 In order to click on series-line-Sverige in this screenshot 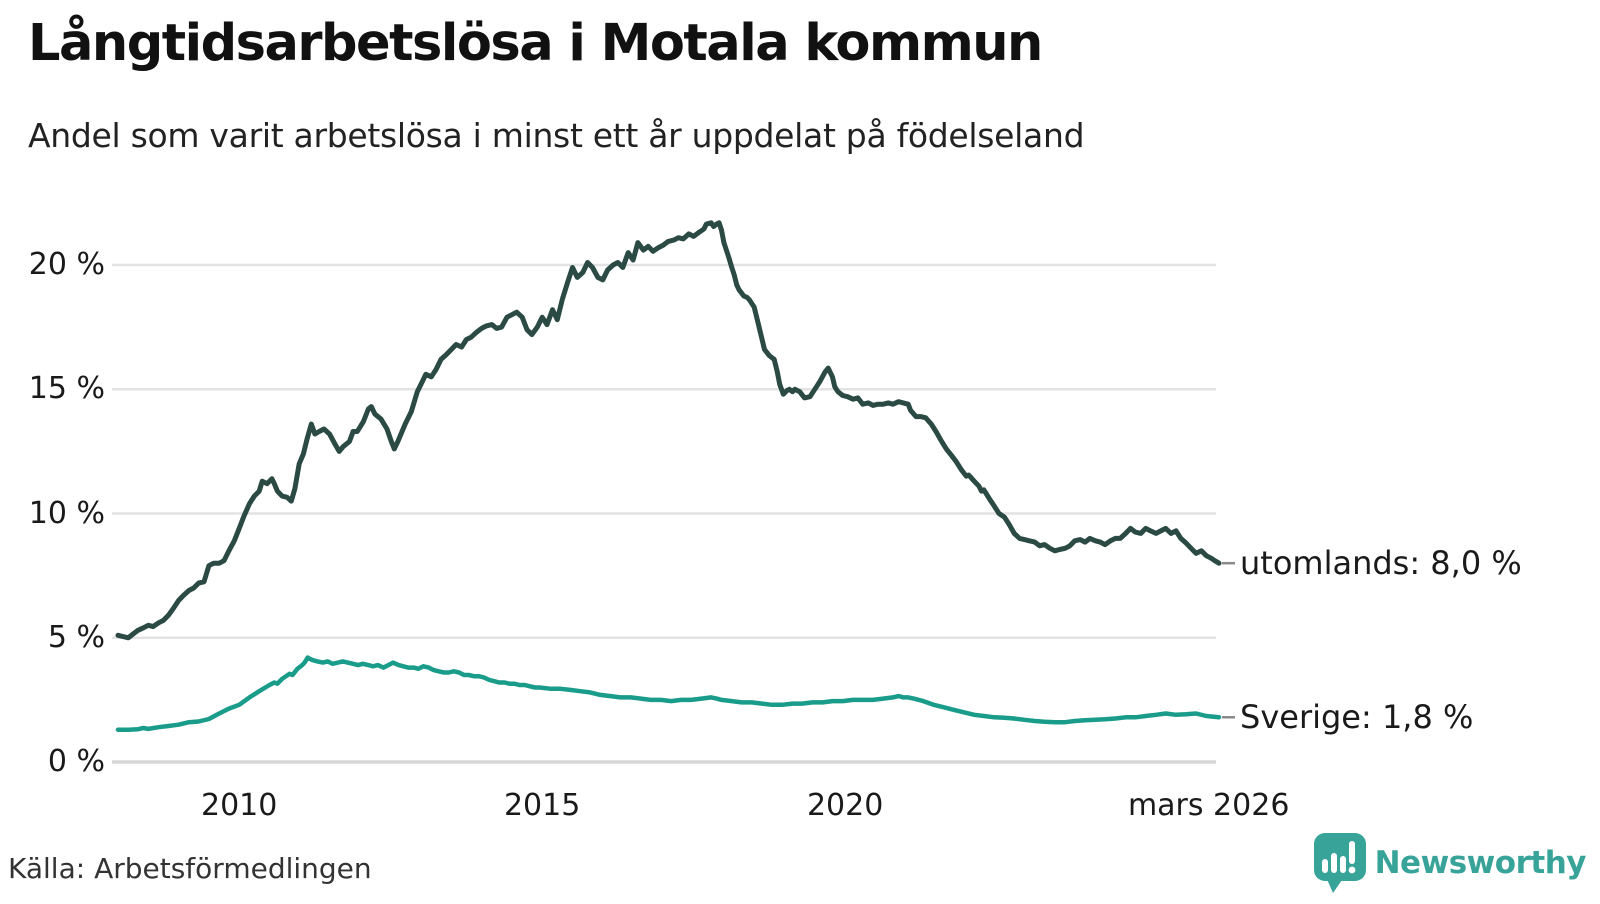, I will do `click(668, 693)`.